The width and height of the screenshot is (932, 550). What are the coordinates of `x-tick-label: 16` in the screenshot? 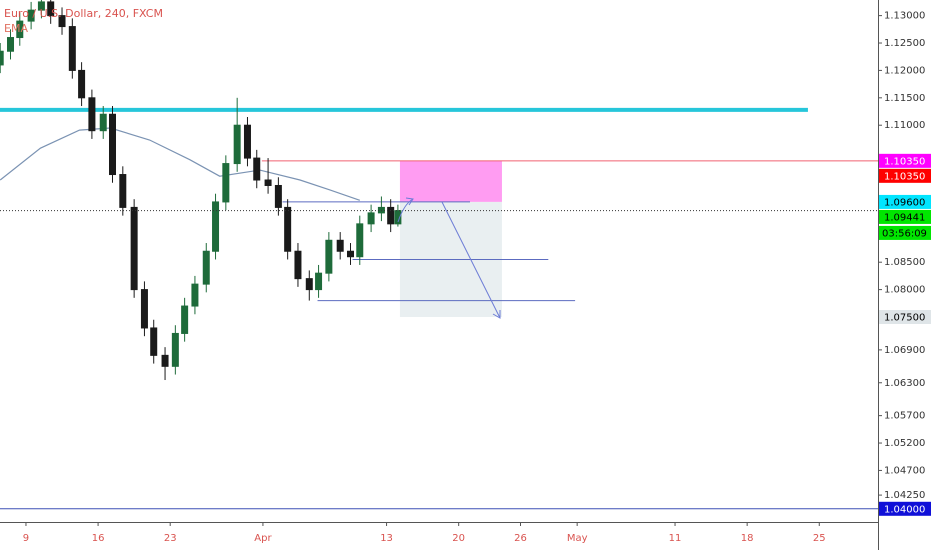 It's located at (98, 538).